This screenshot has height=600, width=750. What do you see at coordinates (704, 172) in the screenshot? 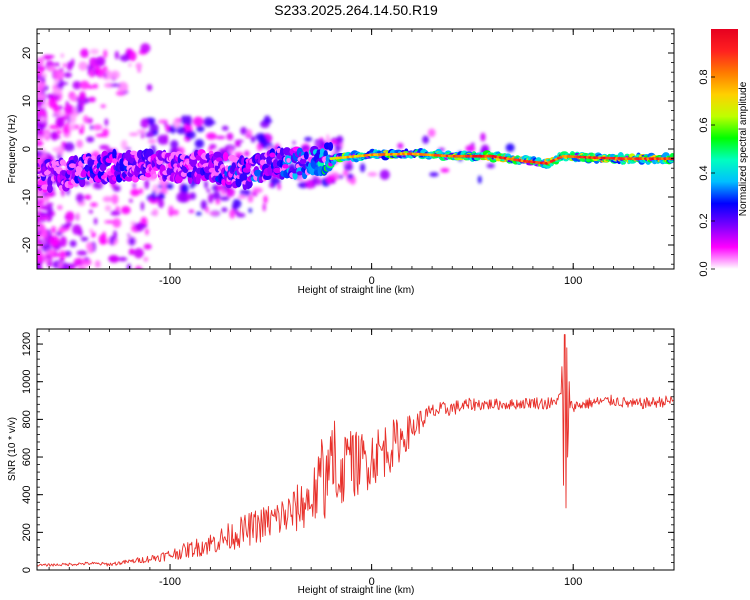
I see `colorbar-tick-label: 0.4` at bounding box center [704, 172].